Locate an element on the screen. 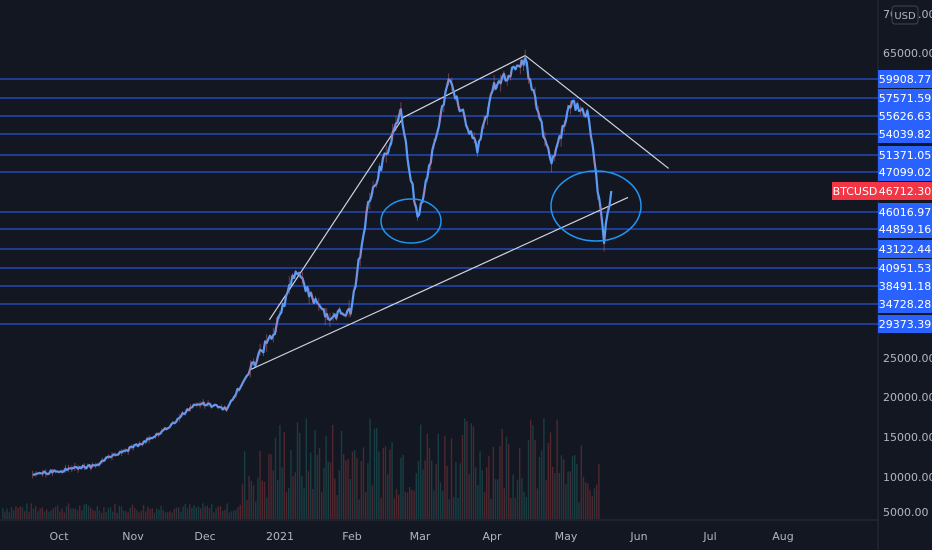  horizontal-level-label: 54039.82 is located at coordinates (905, 134).